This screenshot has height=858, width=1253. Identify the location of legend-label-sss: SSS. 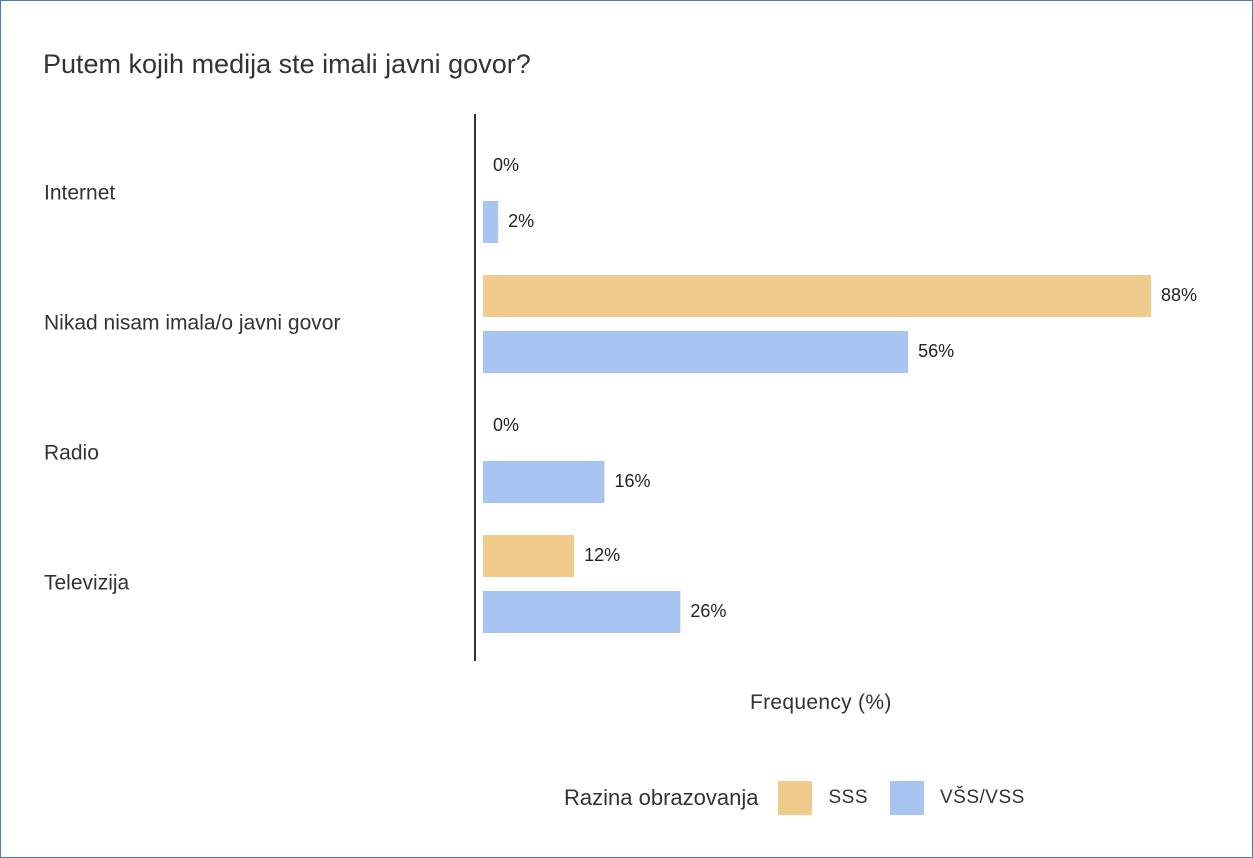
(848, 797).